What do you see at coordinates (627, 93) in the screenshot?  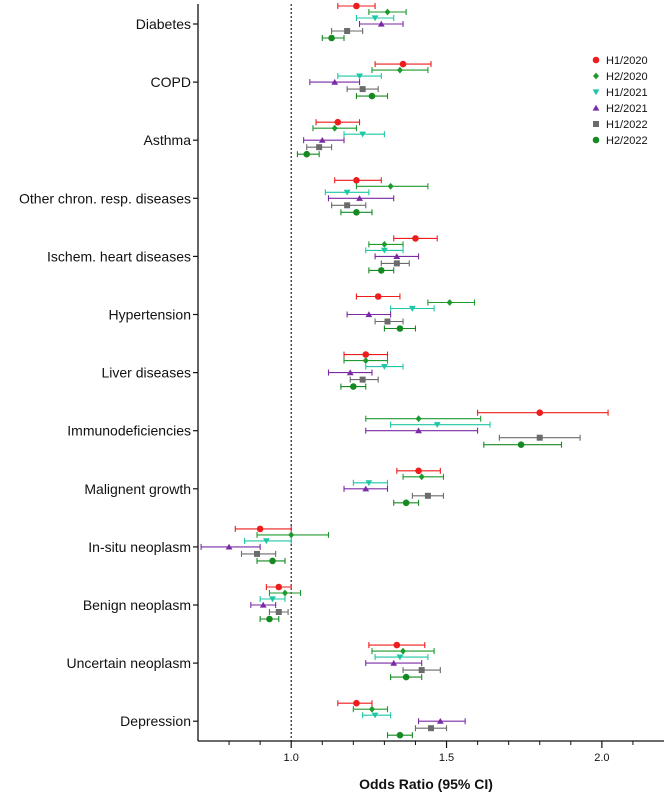 I see `legend-label: H1/2021` at bounding box center [627, 93].